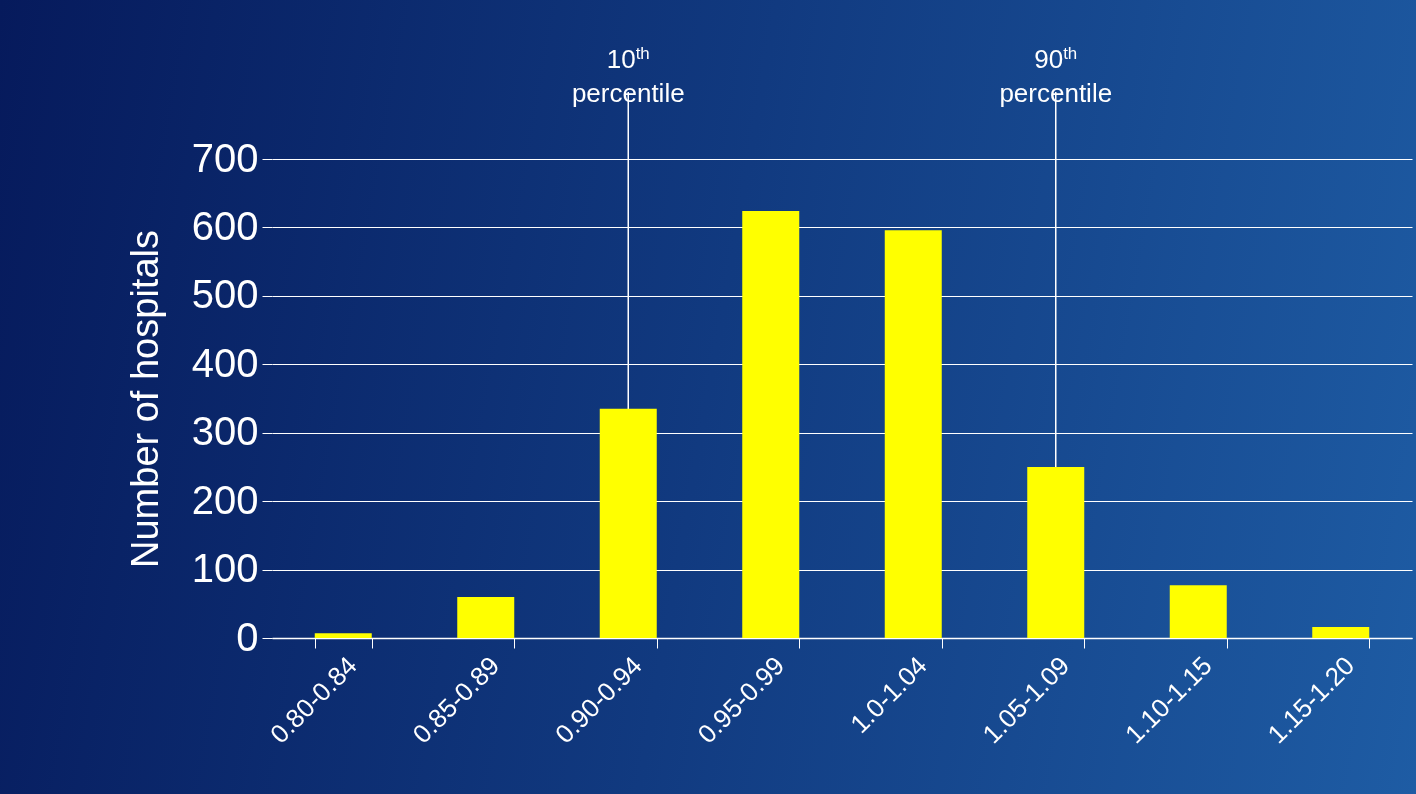  Describe the element at coordinates (144, 399) in the screenshot. I see `y-axis-title: Number of hospitals` at that location.